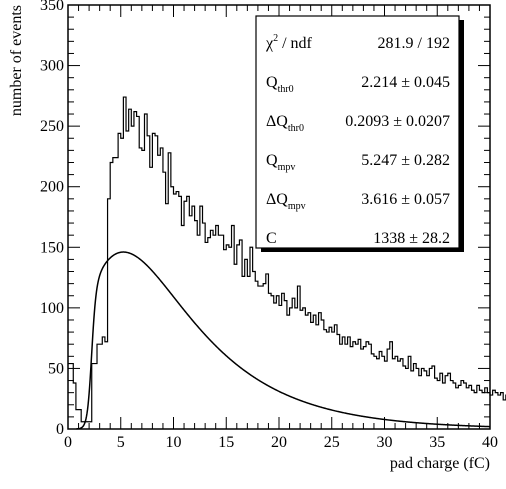 Image resolution: width=506 pixels, height=489 pixels. What do you see at coordinates (490, 442) in the screenshot?
I see `x-tick-label: 40` at bounding box center [490, 442].